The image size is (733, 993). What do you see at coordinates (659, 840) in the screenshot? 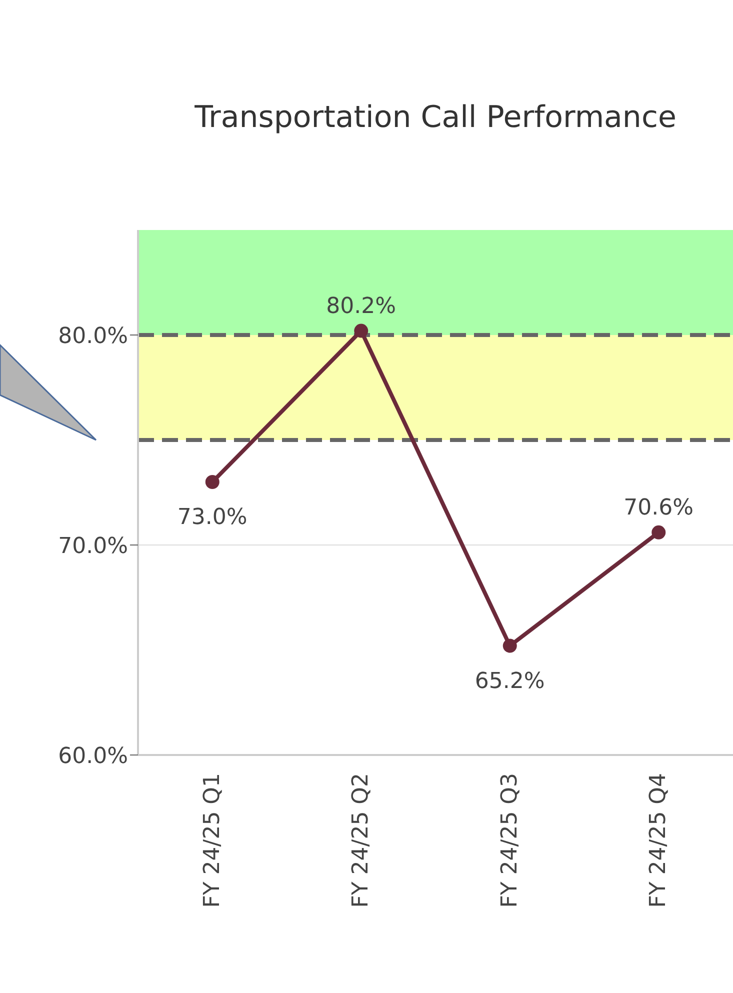
I see `x-tick-label: FY 24/25 Q4` at bounding box center [659, 840].